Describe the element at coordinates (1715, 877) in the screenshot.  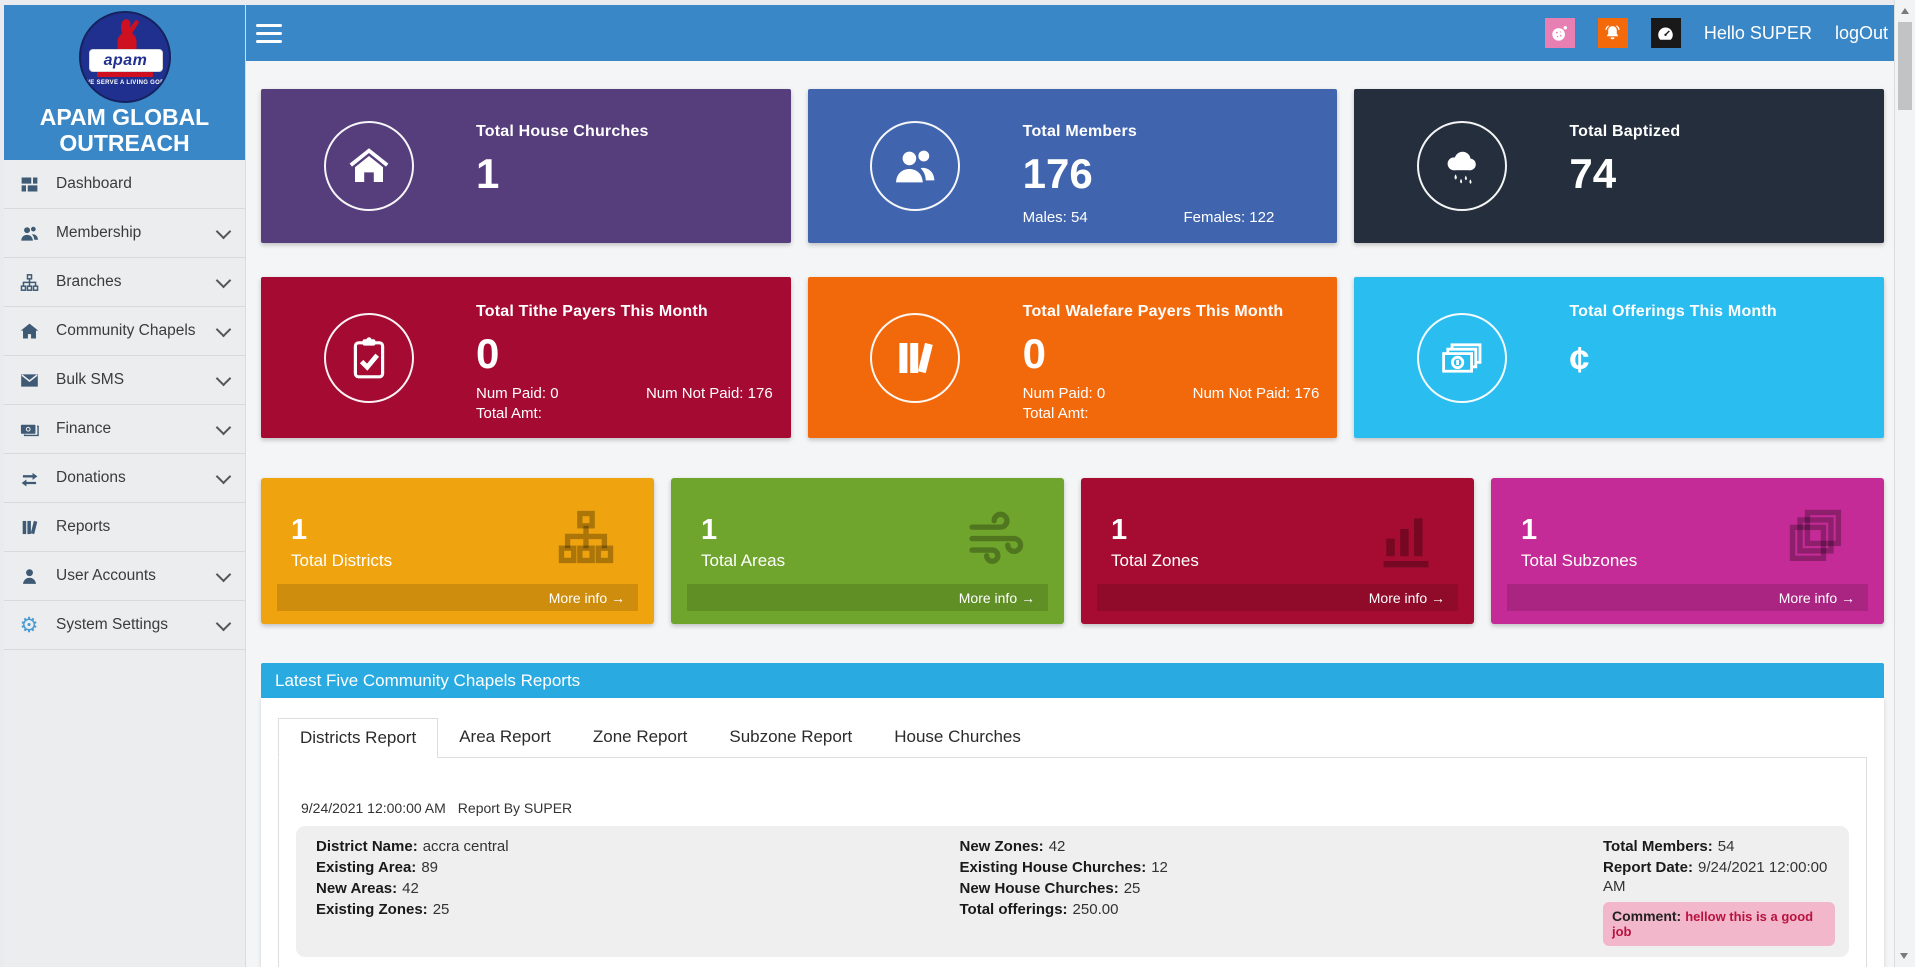
I see `field-value: 9/24/2021 12:00:00 AM` at that location.